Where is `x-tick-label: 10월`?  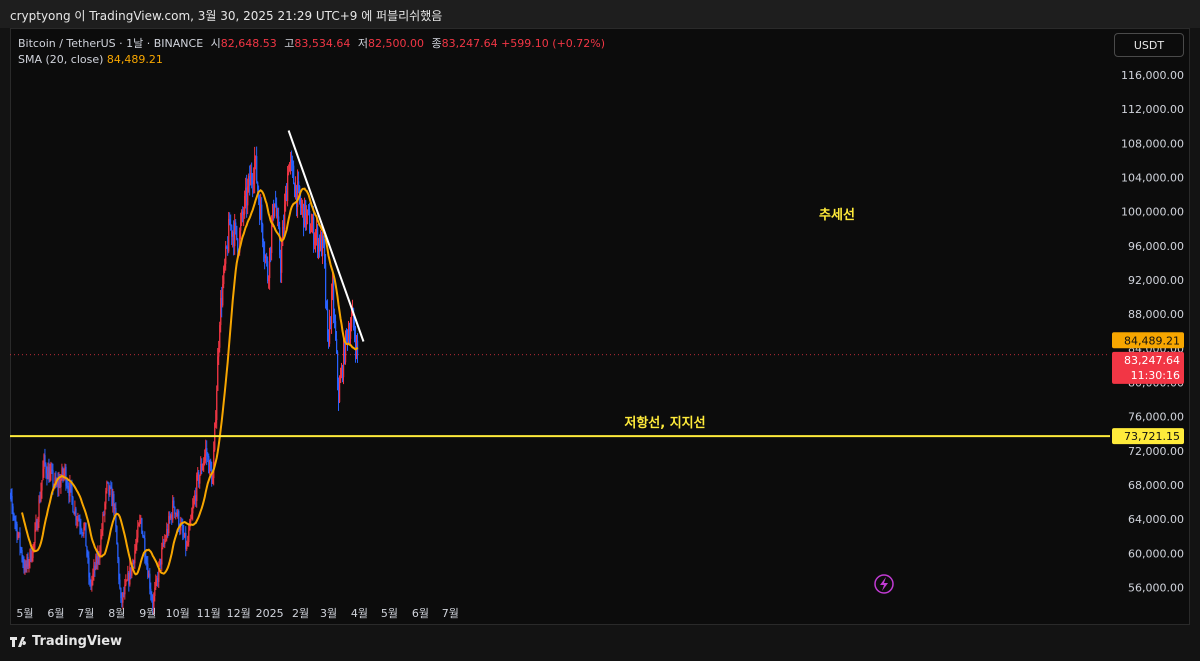
x-tick-label: 10월 is located at coordinates (178, 613).